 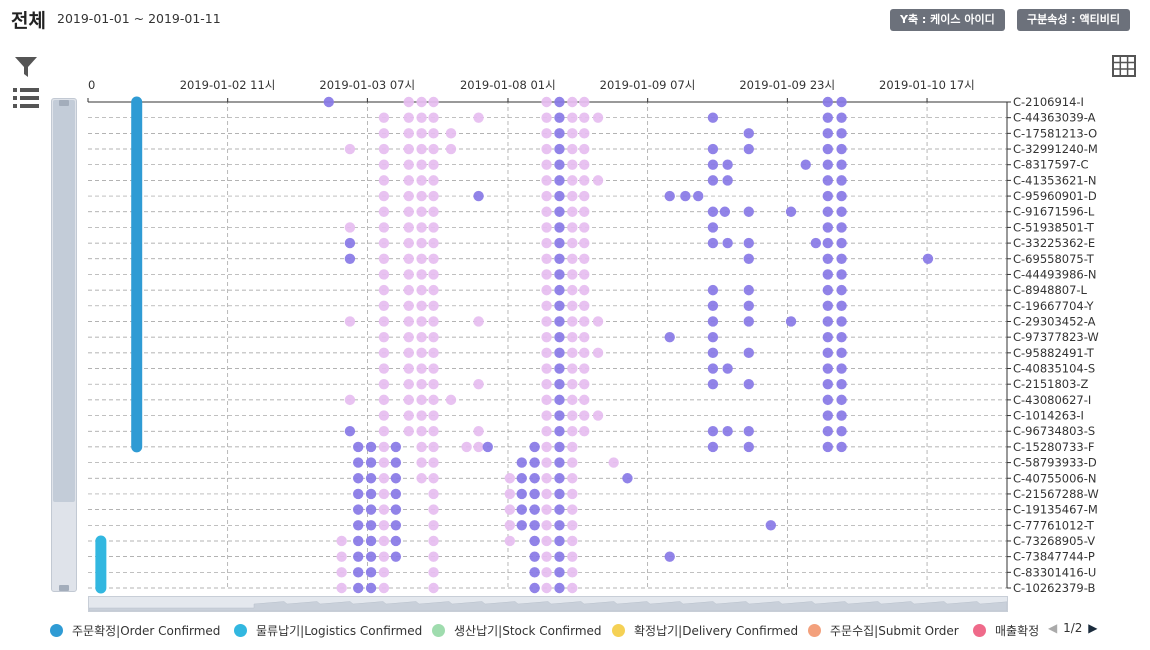 I want to click on y-tick-label: C-58793933-D, so click(x=1055, y=463).